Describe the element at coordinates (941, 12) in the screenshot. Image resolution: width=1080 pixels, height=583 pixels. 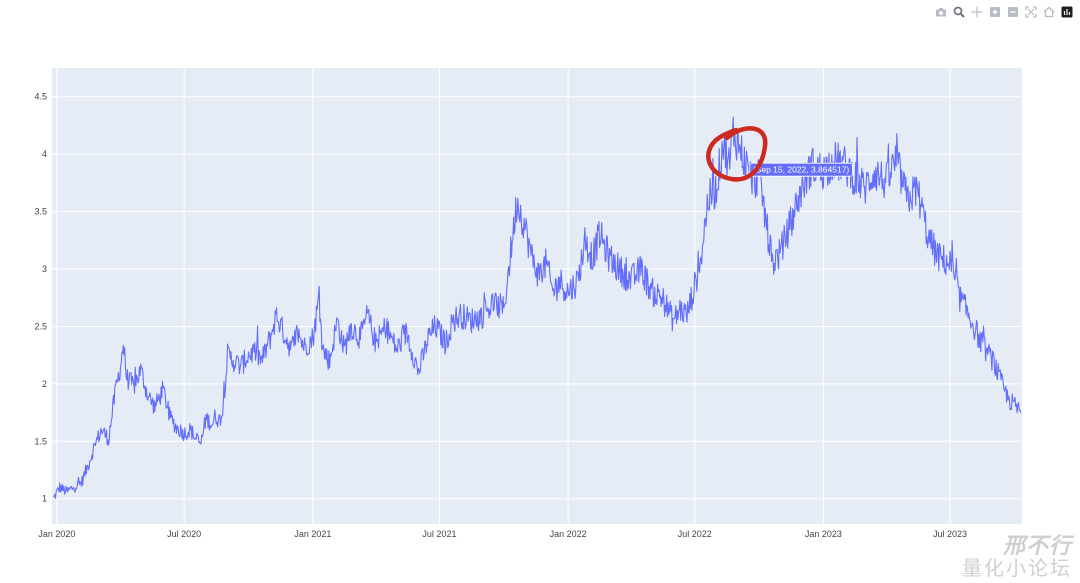
I see `camera-icon` at that location.